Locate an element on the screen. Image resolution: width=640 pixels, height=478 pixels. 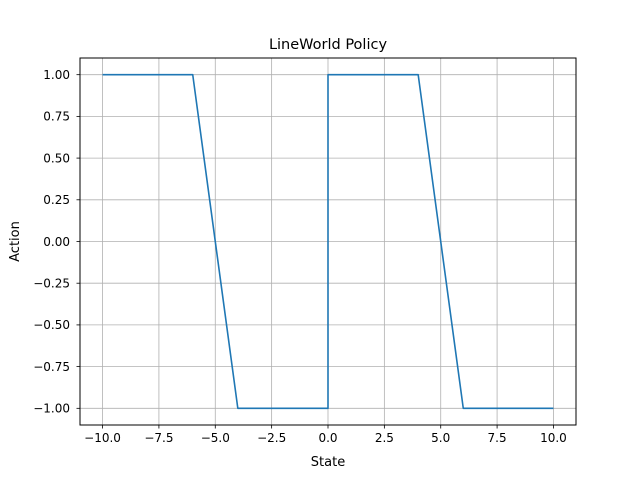
y-tick-label: 0.00 is located at coordinates (56, 242).